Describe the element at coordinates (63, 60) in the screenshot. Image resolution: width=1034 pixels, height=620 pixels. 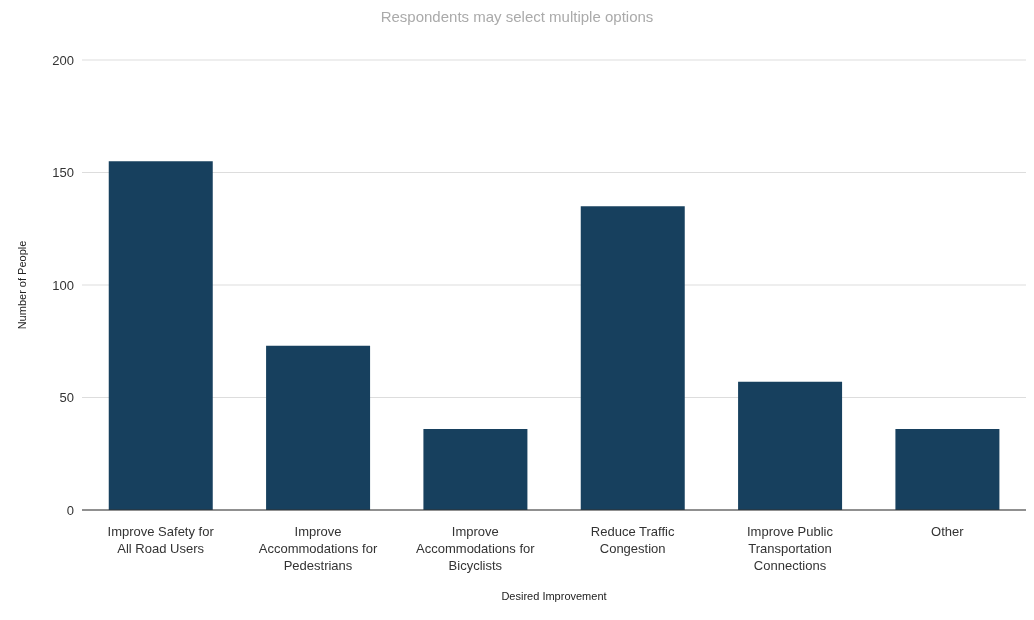
I see `y-tick-label: 200` at that location.